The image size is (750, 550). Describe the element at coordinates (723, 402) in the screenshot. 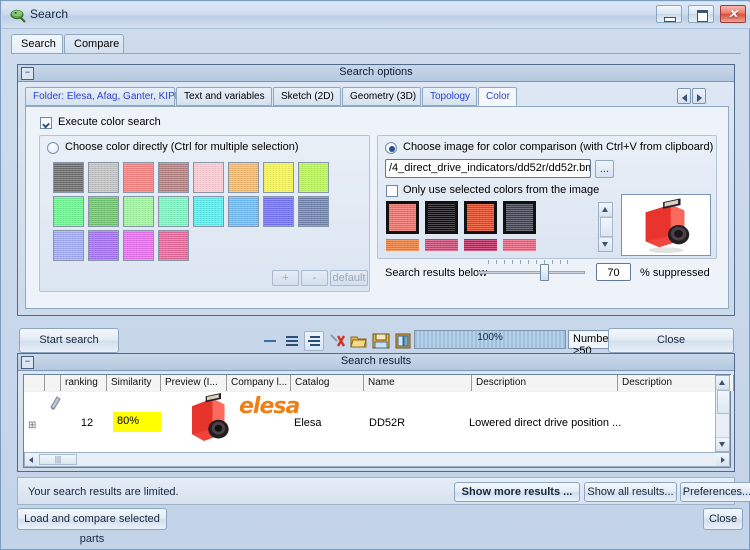

I see `results-scroll-thumb` at that location.